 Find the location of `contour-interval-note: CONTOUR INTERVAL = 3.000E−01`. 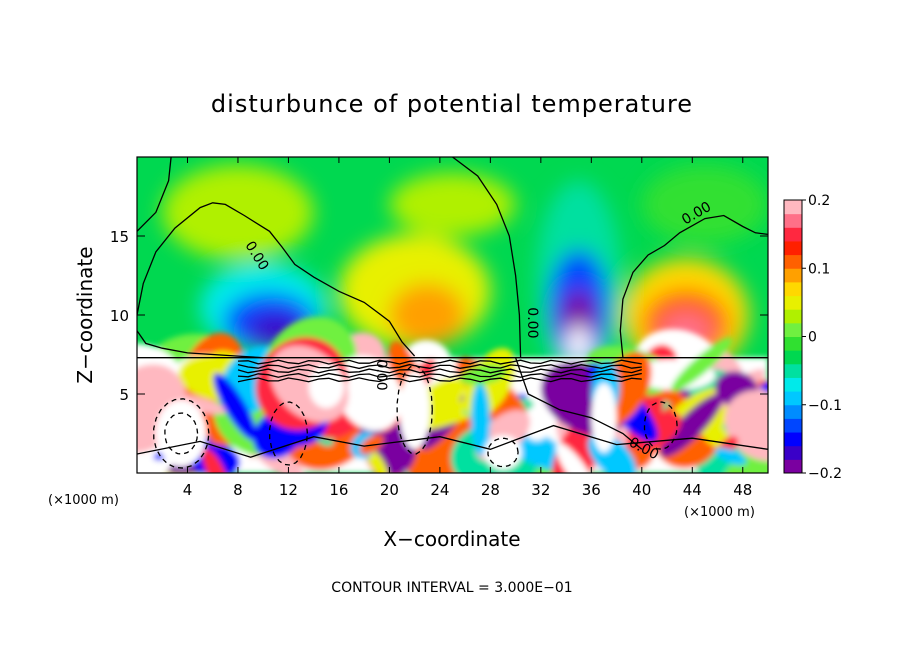

contour-interval-note: CONTOUR INTERVAL = 3.000E−01 is located at coordinates (451, 588).